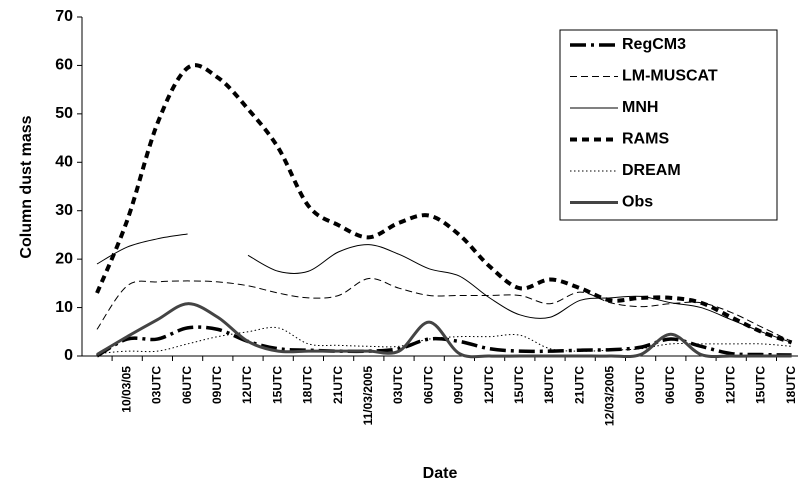 The width and height of the screenshot is (798, 487). I want to click on y-tick-label: 40, so click(64, 162).